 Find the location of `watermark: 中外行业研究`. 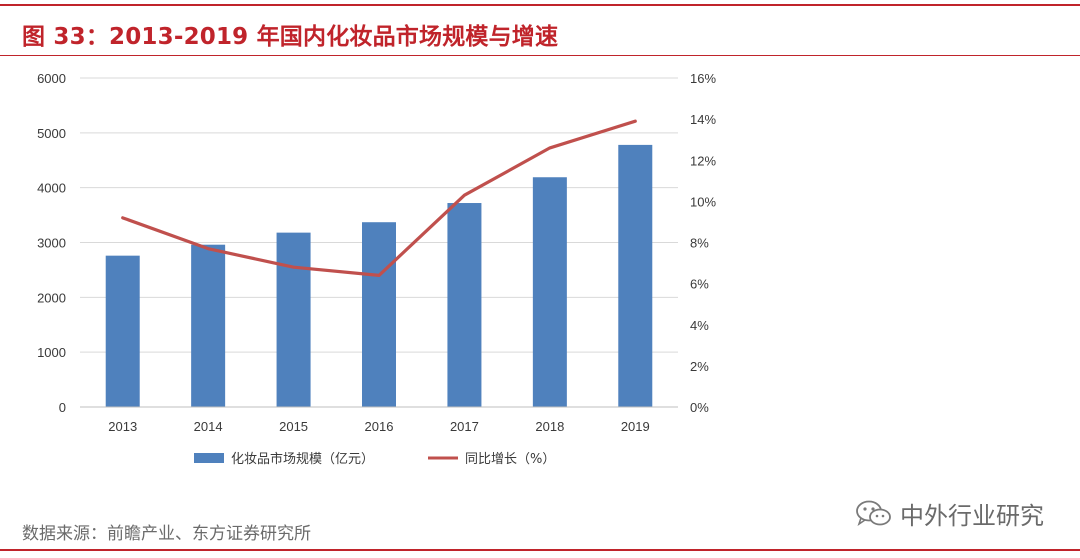

watermark: 中外行业研究 is located at coordinates (949, 513).